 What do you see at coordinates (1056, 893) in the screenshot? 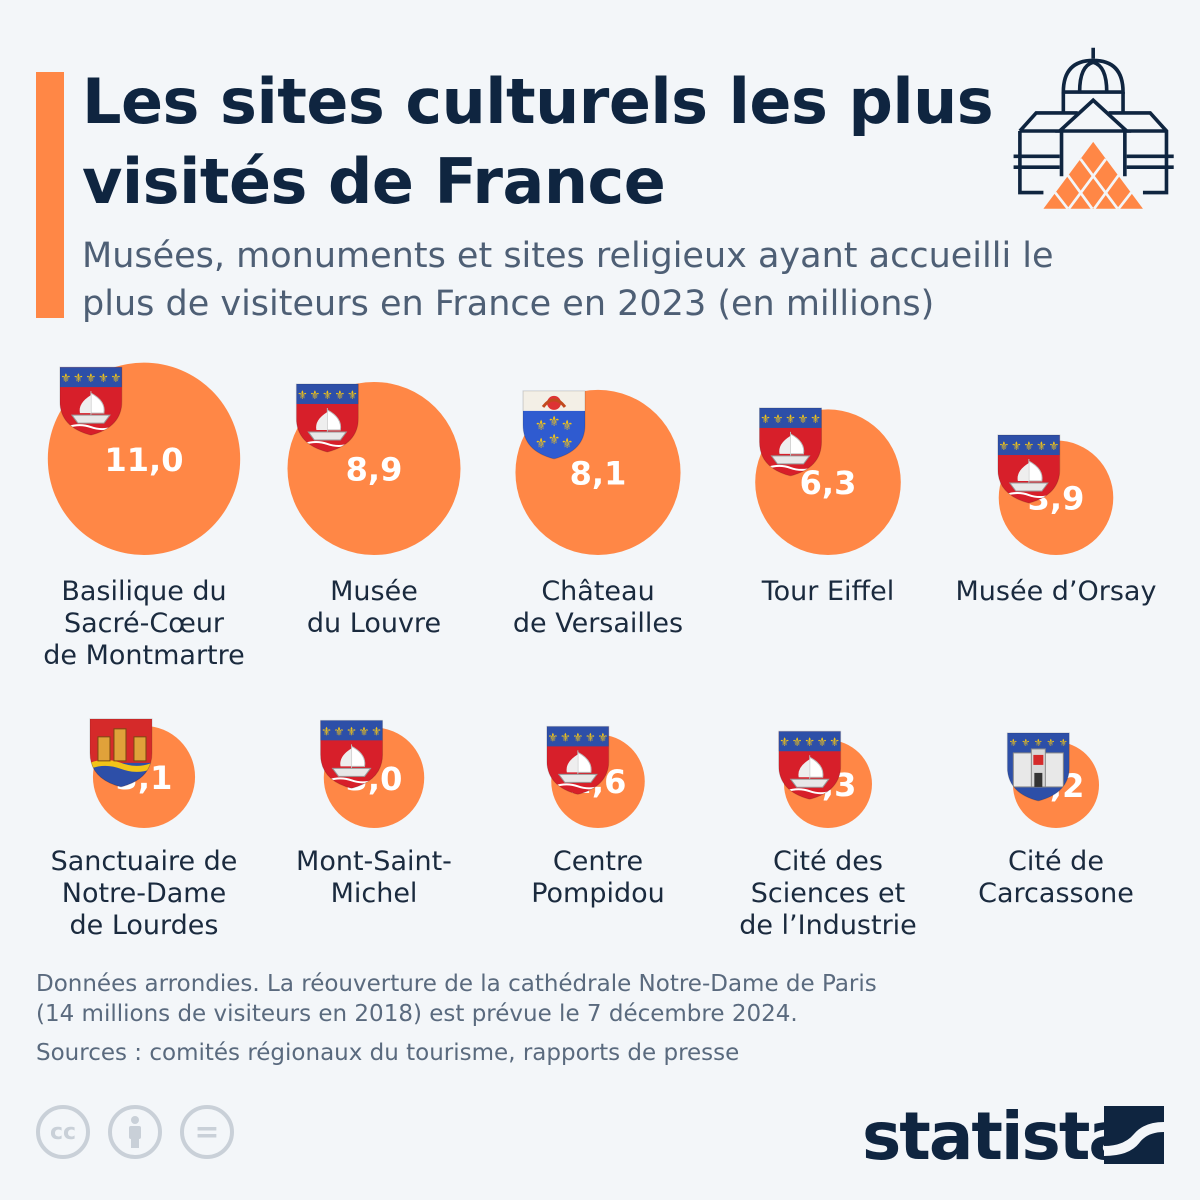
I see `category-label: Carcassone` at bounding box center [1056, 893].